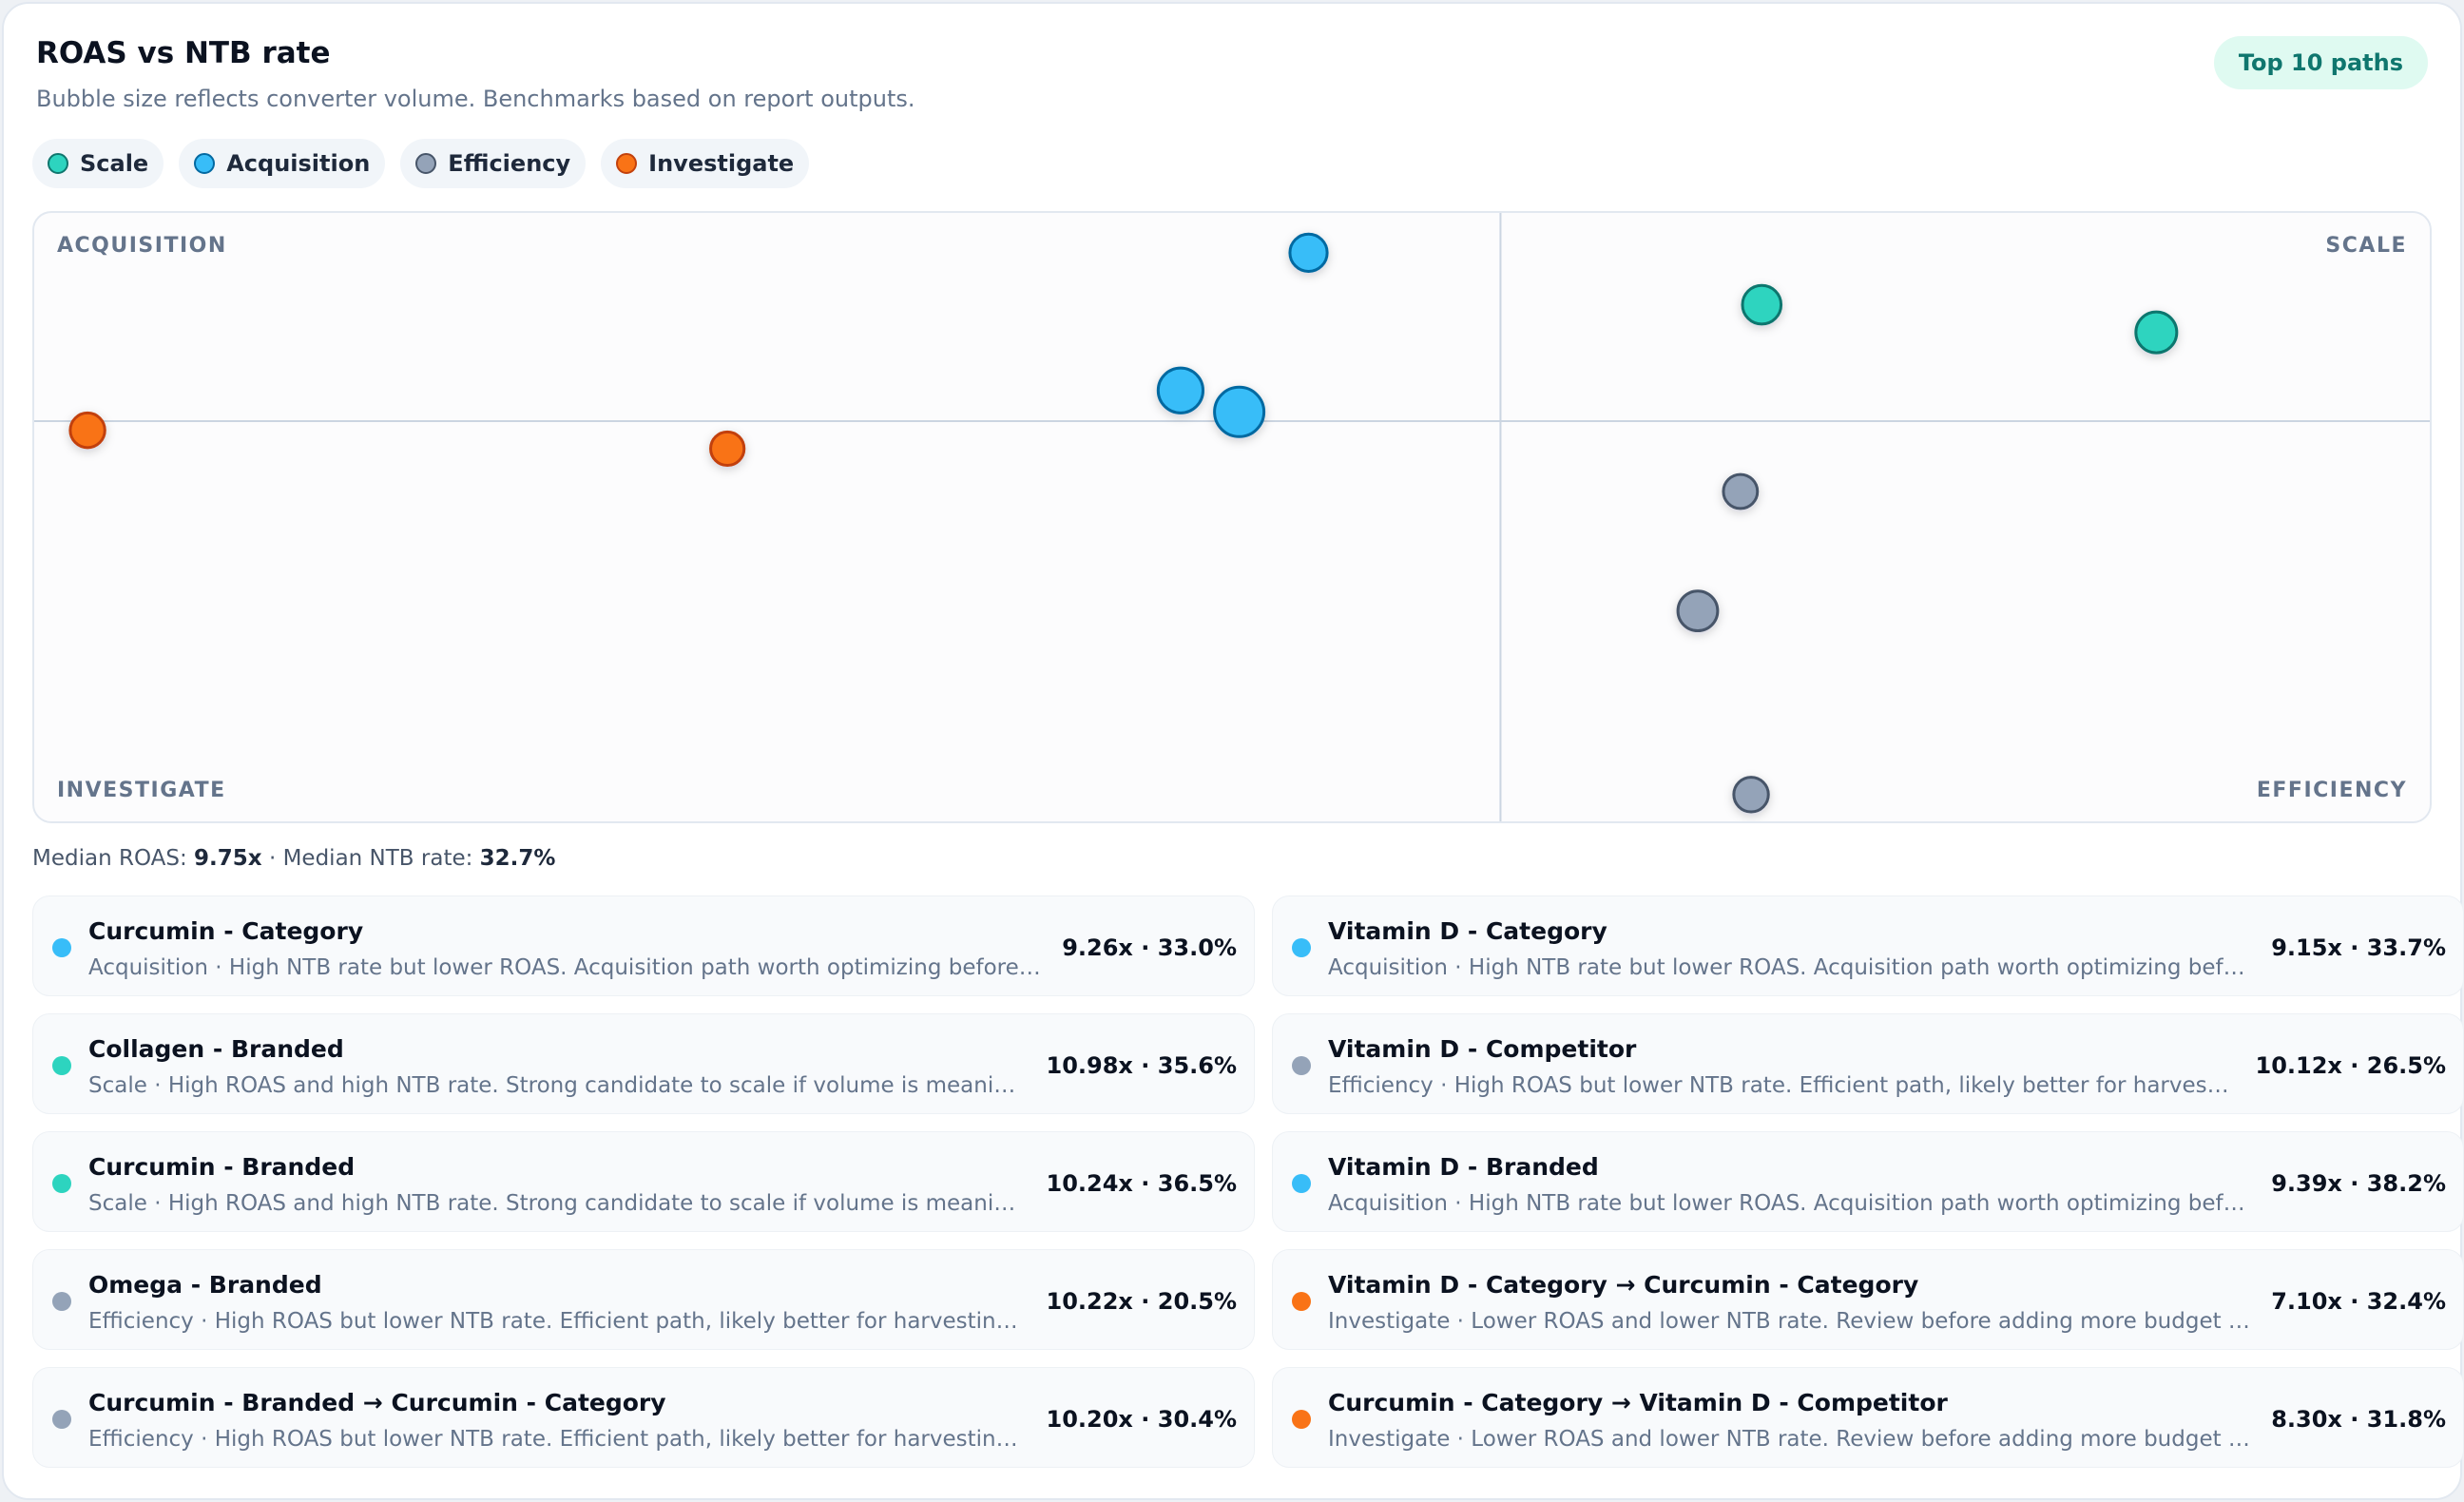 The image size is (2464, 1502). What do you see at coordinates (114, 163) in the screenshot?
I see `legend-label: Scale` at bounding box center [114, 163].